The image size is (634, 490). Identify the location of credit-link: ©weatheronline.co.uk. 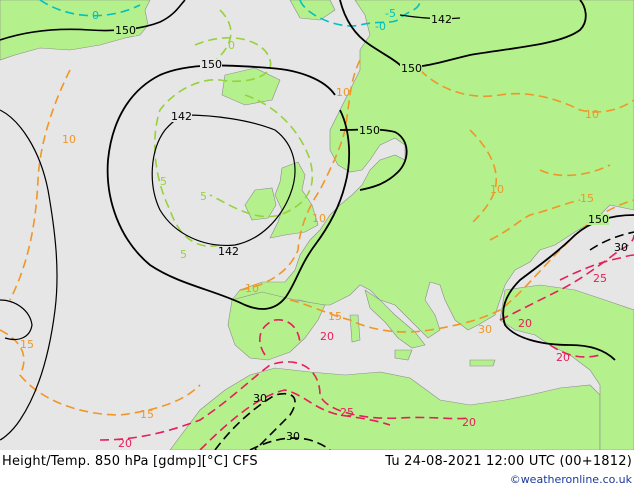
(570, 479).